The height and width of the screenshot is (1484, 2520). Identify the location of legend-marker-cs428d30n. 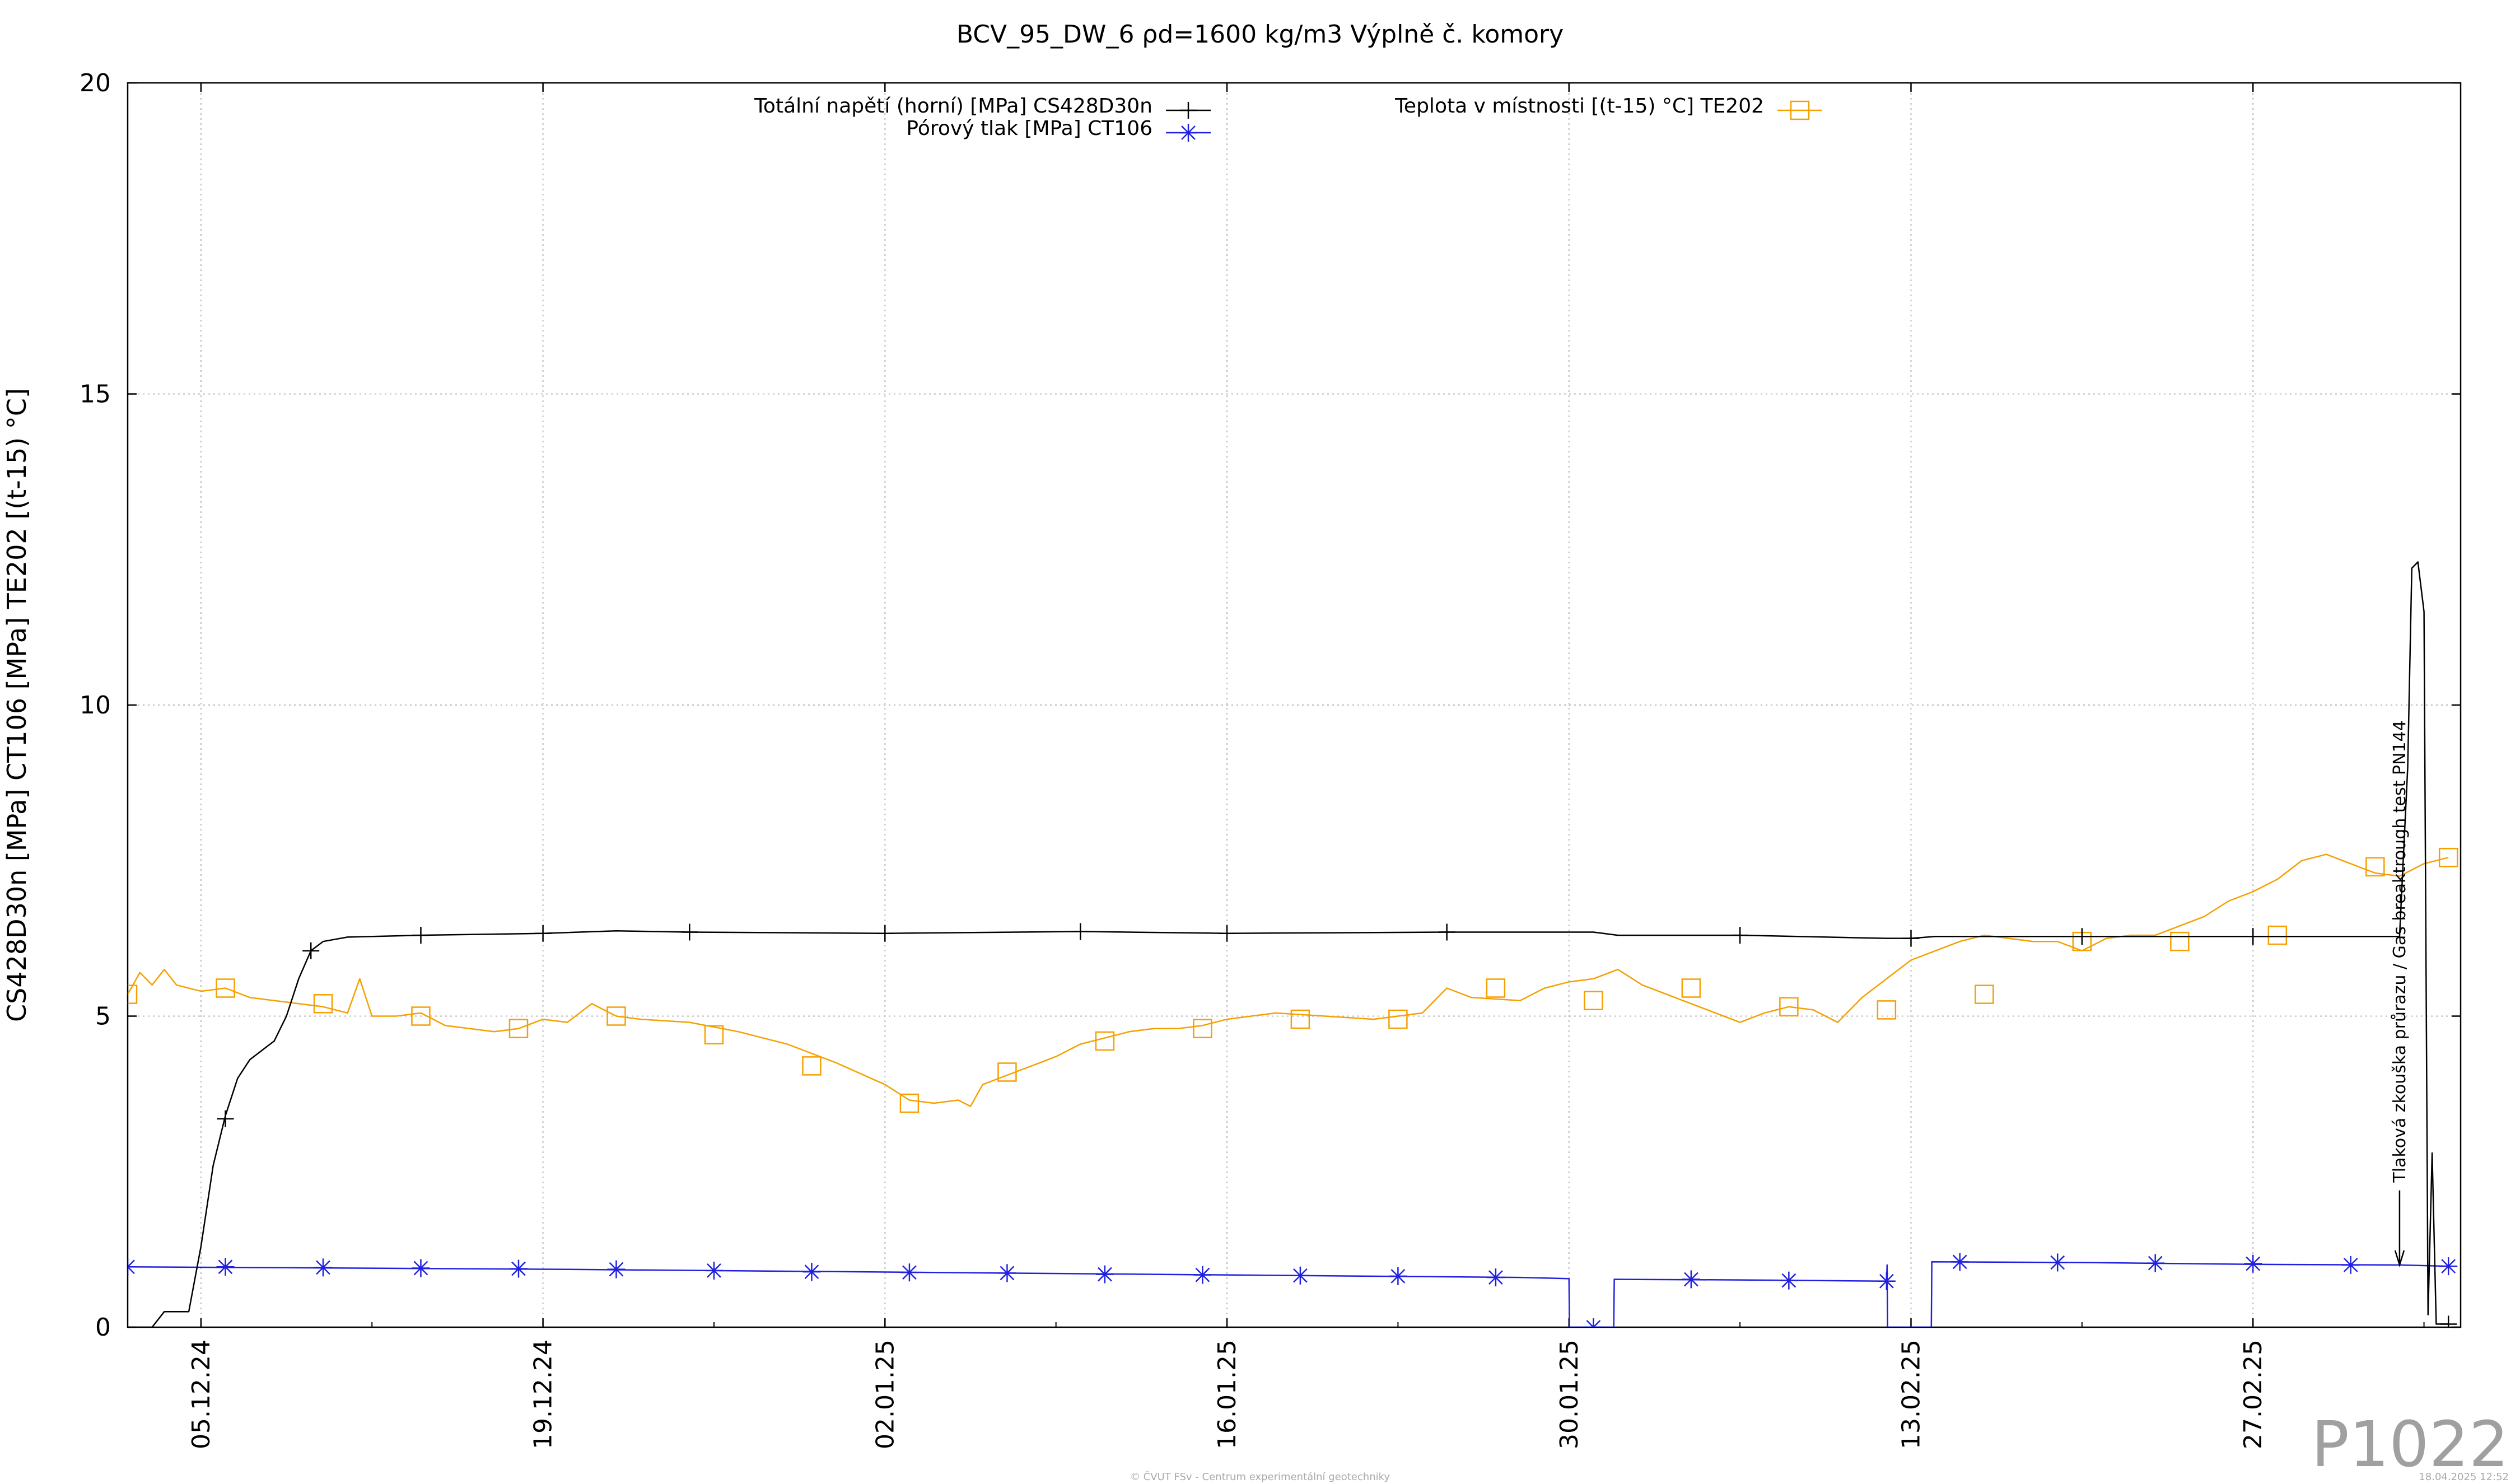
(1189, 111).